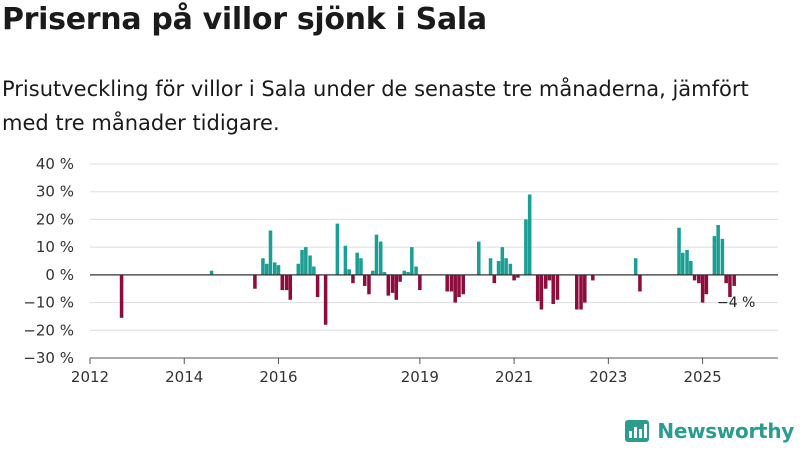 This screenshot has width=800, height=450. I want to click on x-tick-label: 2014, so click(184, 377).